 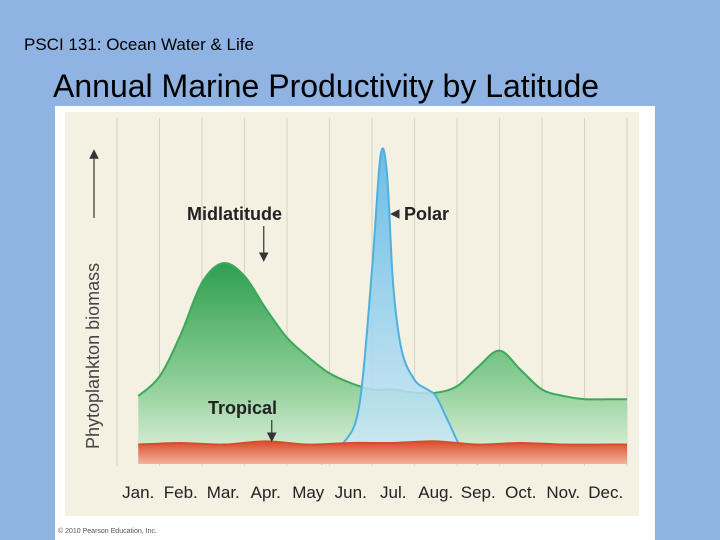 What do you see at coordinates (351, 492) in the screenshot?
I see `x-tick-label: Jun.` at bounding box center [351, 492].